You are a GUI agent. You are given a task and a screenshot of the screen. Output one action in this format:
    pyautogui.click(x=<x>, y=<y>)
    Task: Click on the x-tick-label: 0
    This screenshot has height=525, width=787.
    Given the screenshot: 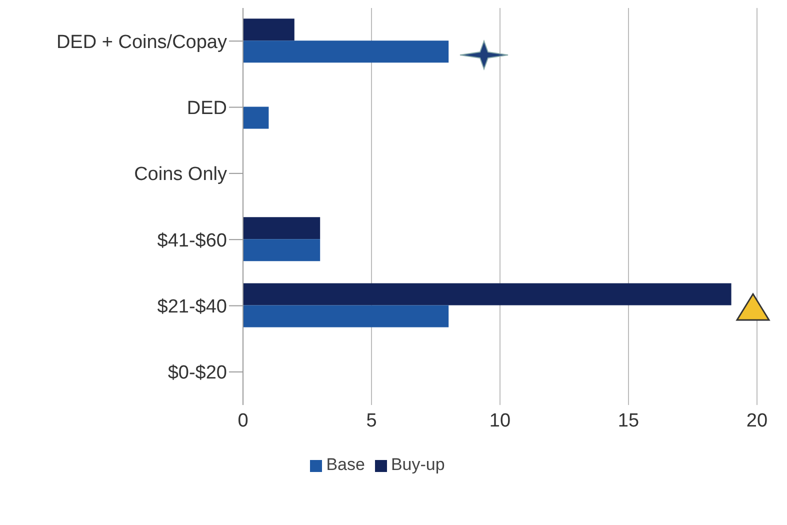 What is the action you would take?
    pyautogui.click(x=243, y=421)
    